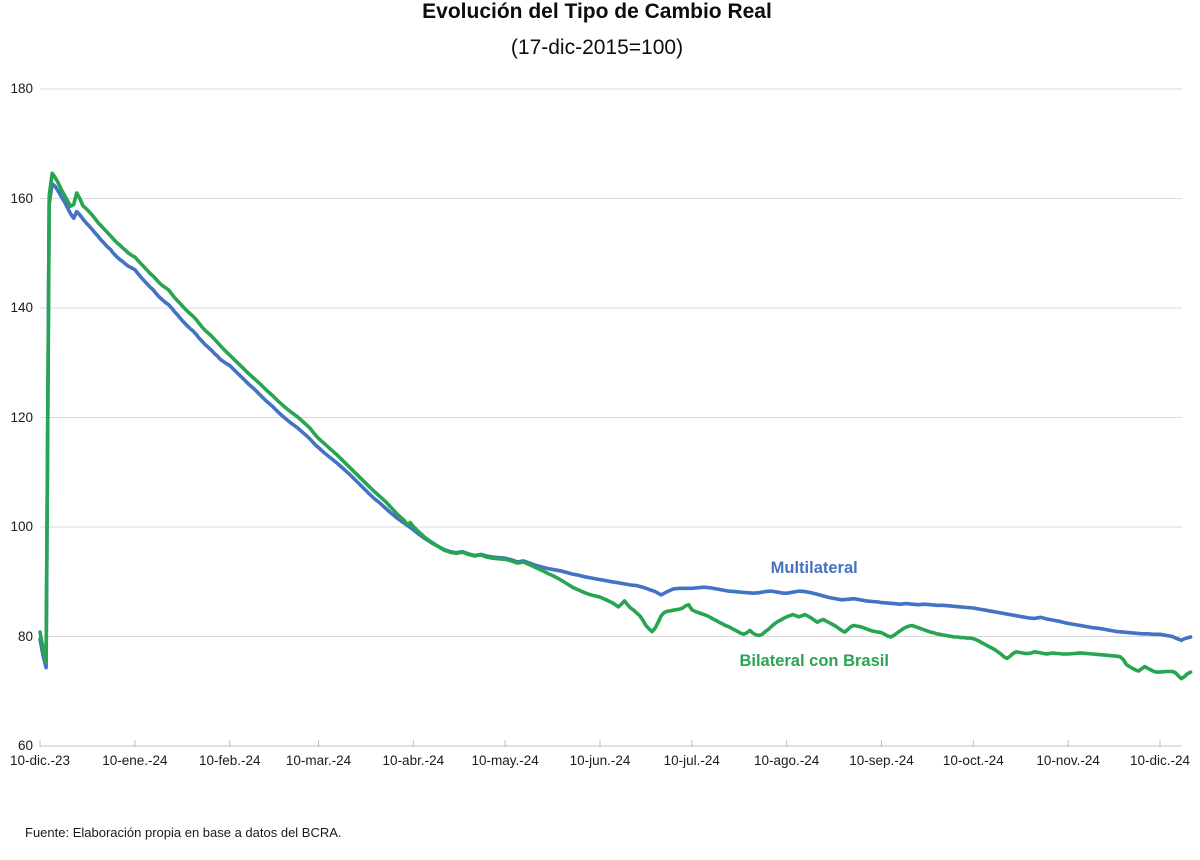  I want to click on x-tick-label-1: 10-ene.-24, so click(135, 760).